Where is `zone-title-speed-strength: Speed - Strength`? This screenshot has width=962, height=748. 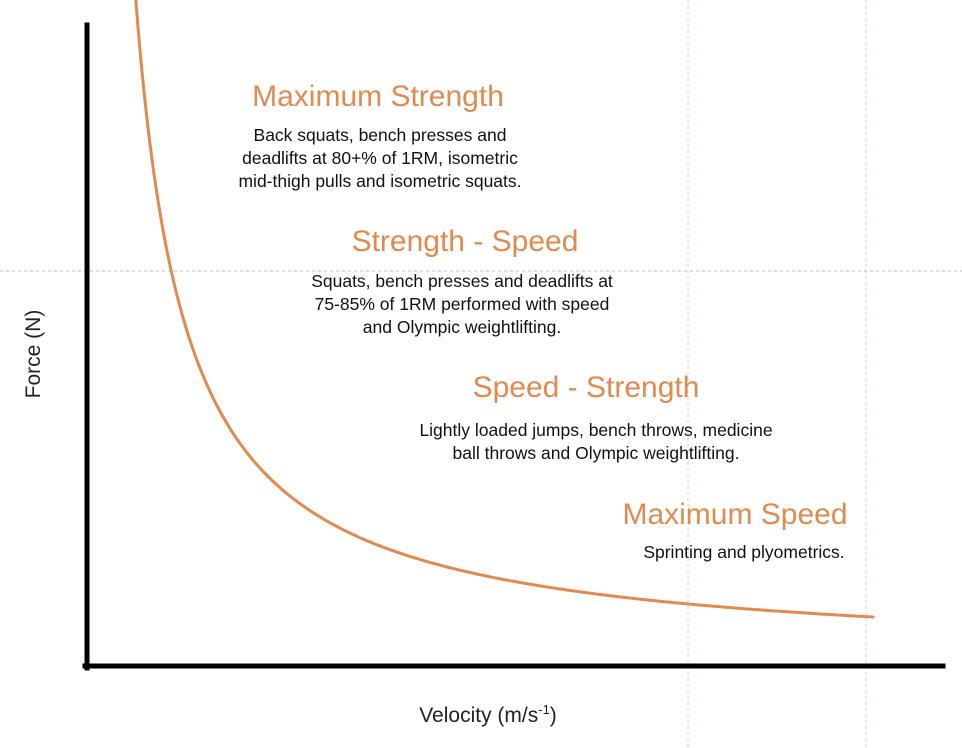 zone-title-speed-strength: Speed - Strength is located at coordinates (586, 387).